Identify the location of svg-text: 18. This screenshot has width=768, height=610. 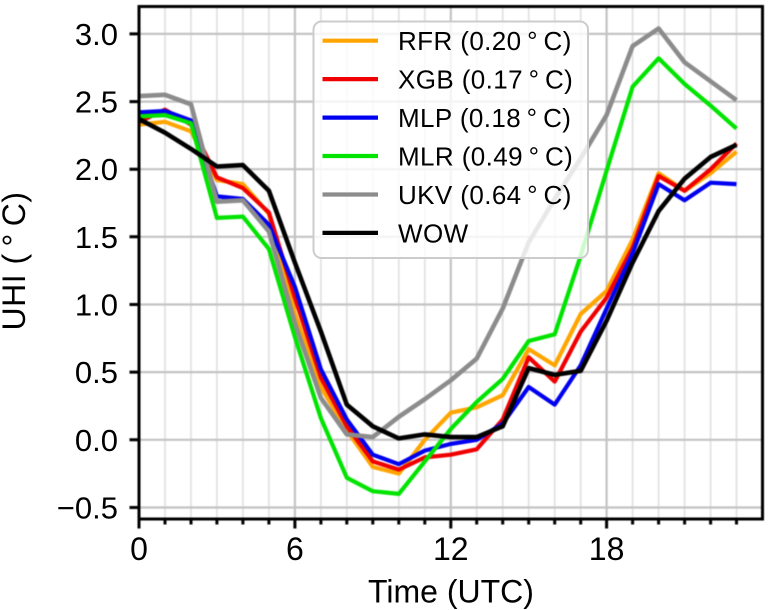
(607, 549).